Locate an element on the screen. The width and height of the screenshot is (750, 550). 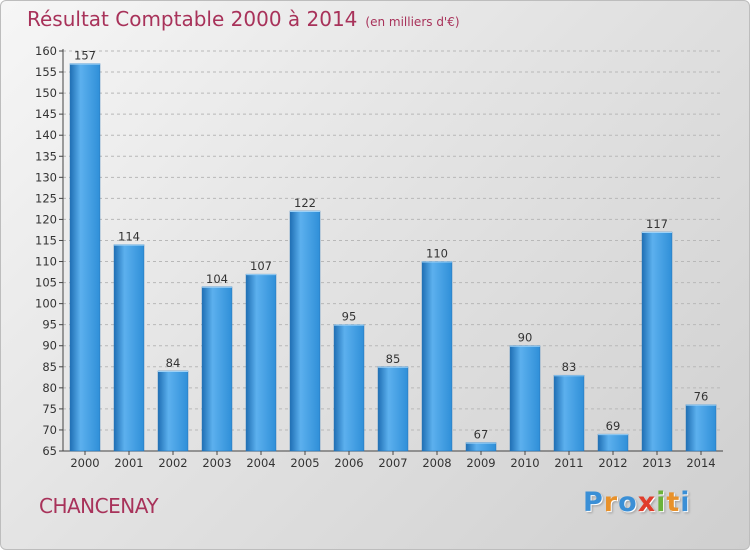
bar-value-label: 107 is located at coordinates (261, 266).